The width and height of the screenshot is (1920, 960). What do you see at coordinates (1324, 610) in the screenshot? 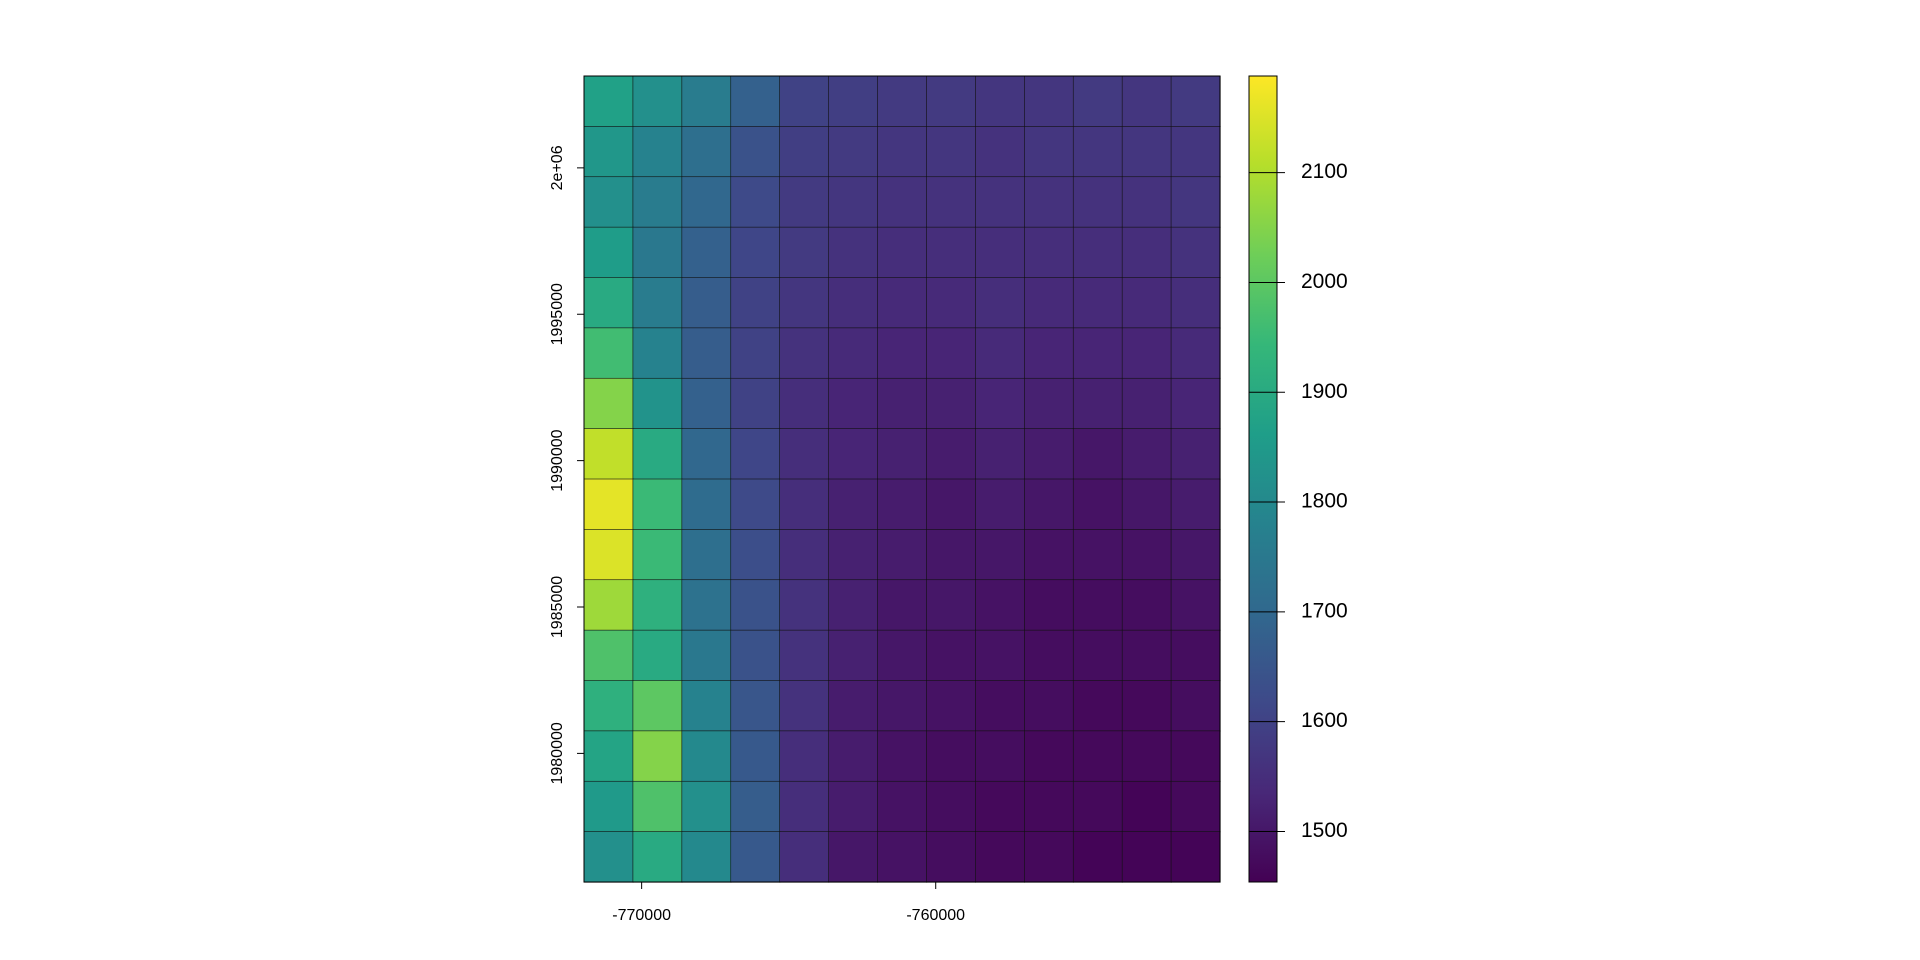
I see `colorbar-tick-label: 1700` at bounding box center [1324, 610].